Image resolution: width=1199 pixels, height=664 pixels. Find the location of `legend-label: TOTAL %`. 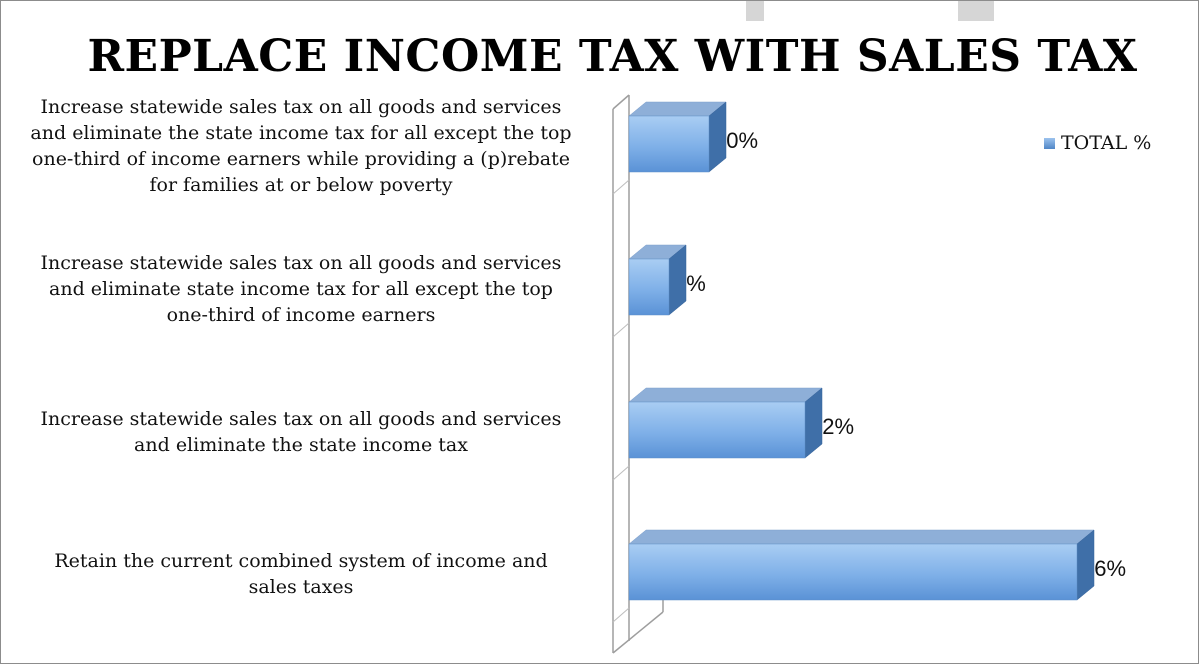

legend-label: TOTAL % is located at coordinates (1106, 143).